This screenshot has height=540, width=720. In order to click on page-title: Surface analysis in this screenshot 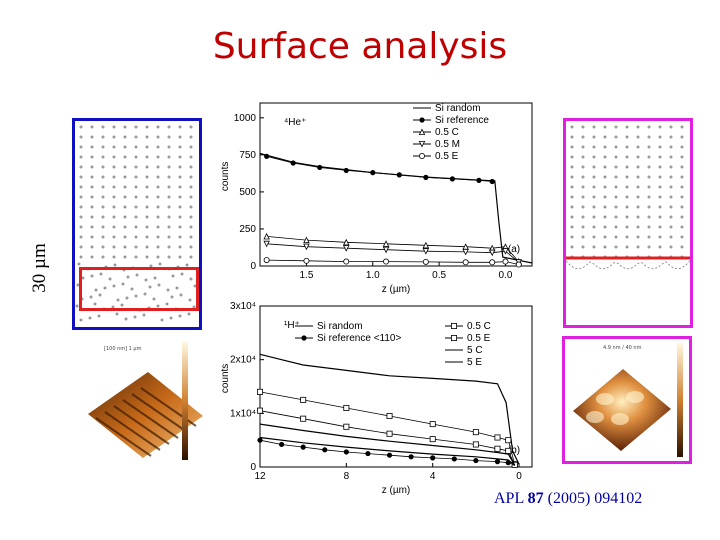, I will do `click(360, 46)`.